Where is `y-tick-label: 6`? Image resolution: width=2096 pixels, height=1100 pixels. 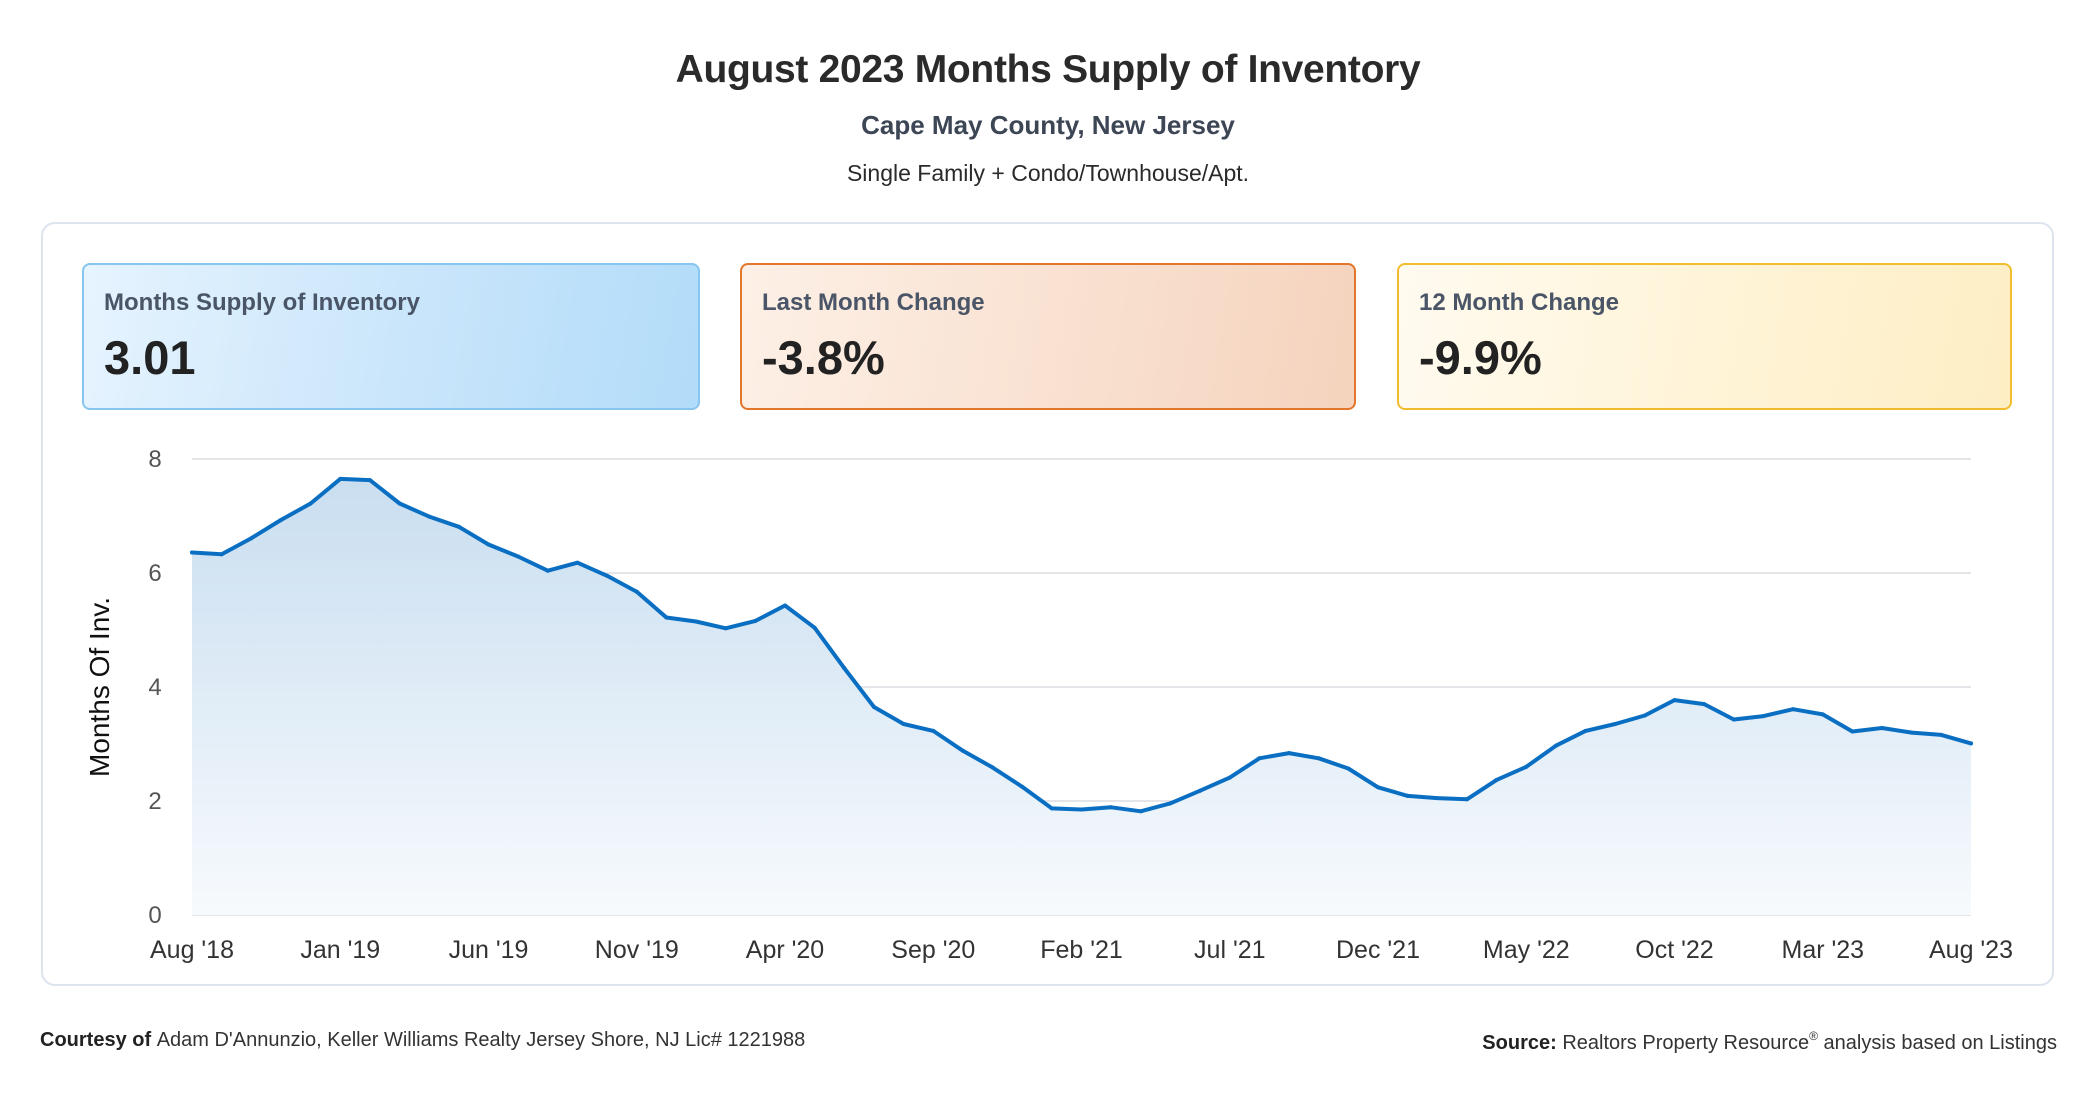 y-tick-label: 6 is located at coordinates (154, 573).